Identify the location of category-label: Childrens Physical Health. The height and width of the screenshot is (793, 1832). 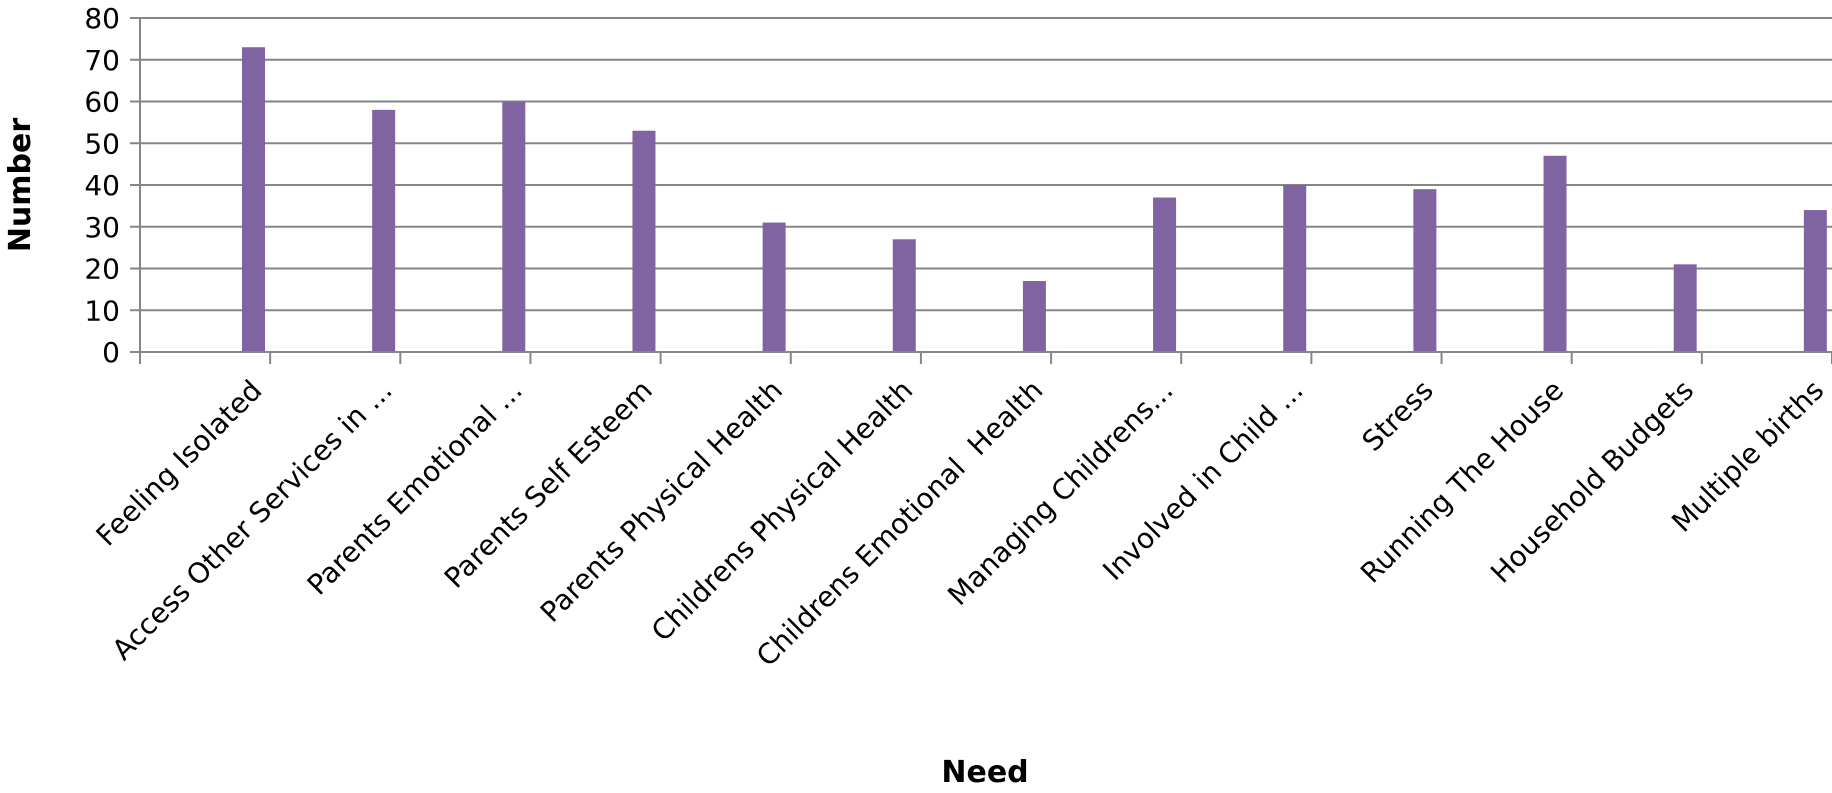
(782, 511).